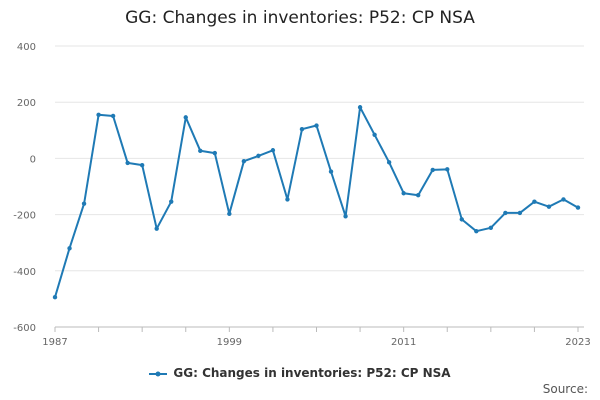  What do you see at coordinates (26, 47) in the screenshot?
I see `y-tick-label: 400` at bounding box center [26, 47].